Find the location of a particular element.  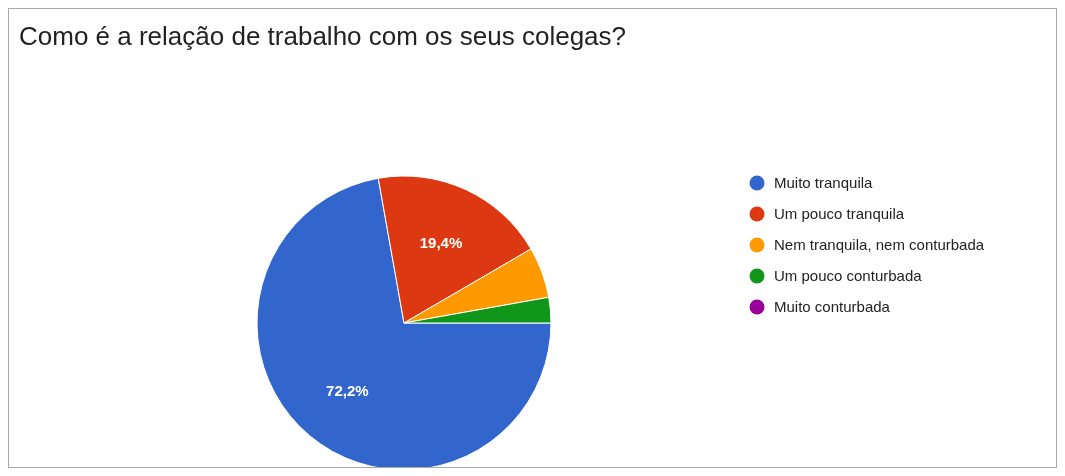

legend-label: Muito tranquila is located at coordinates (823, 182).